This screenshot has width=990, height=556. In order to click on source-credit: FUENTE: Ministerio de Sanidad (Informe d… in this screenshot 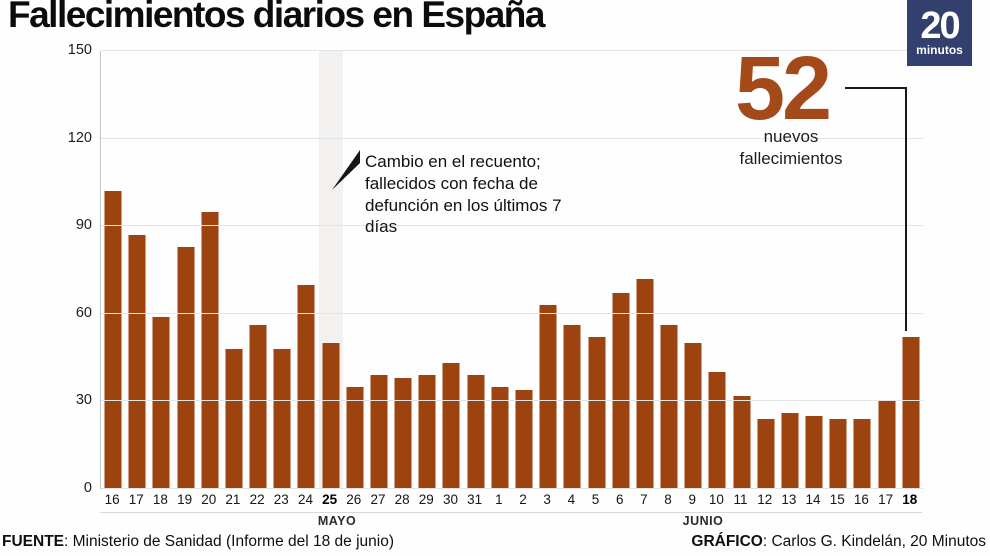, I will do `click(198, 542)`.